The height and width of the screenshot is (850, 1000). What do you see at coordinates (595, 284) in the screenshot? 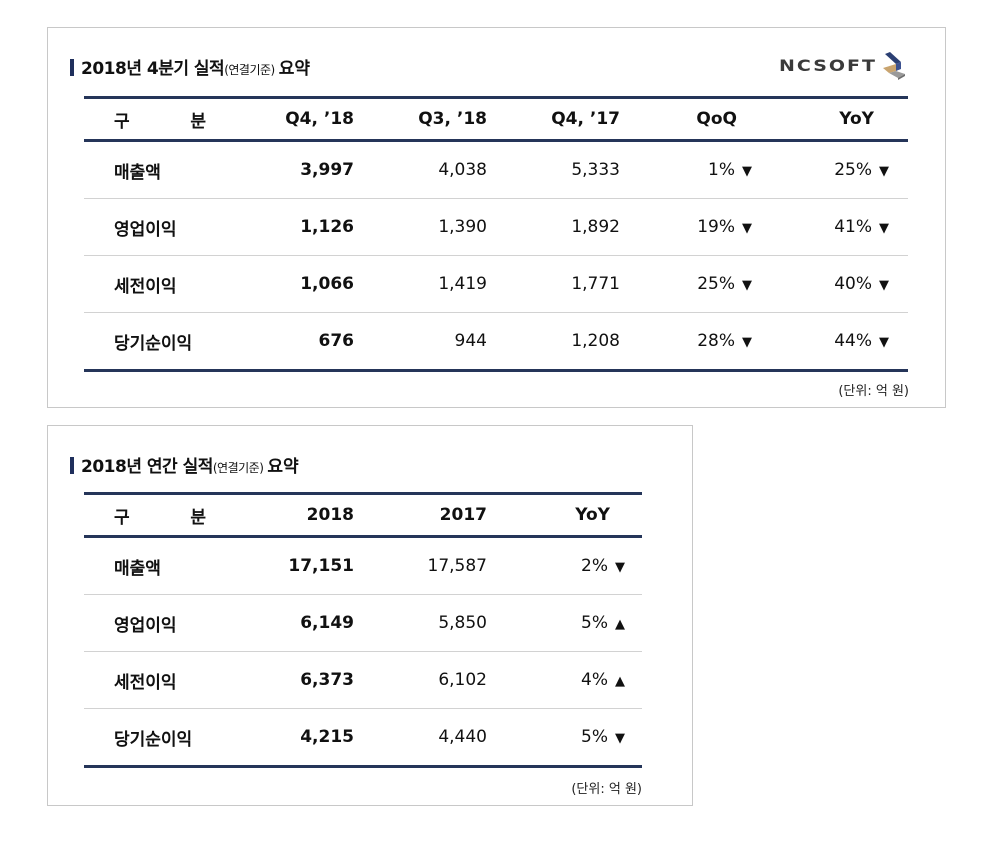
I see `cell-q4-17: 1,771` at bounding box center [595, 284].